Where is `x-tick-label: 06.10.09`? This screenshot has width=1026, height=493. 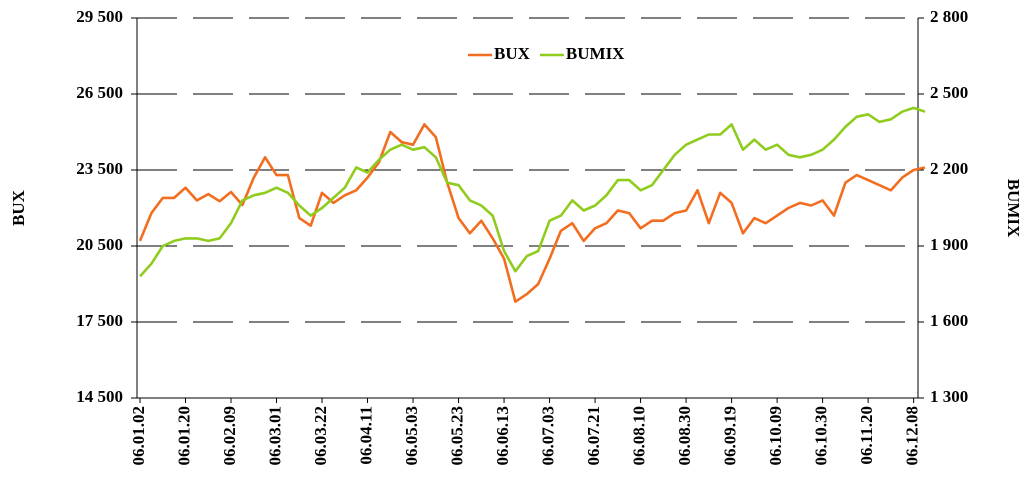 x-tick-label: 06.10.09 is located at coordinates (775, 436).